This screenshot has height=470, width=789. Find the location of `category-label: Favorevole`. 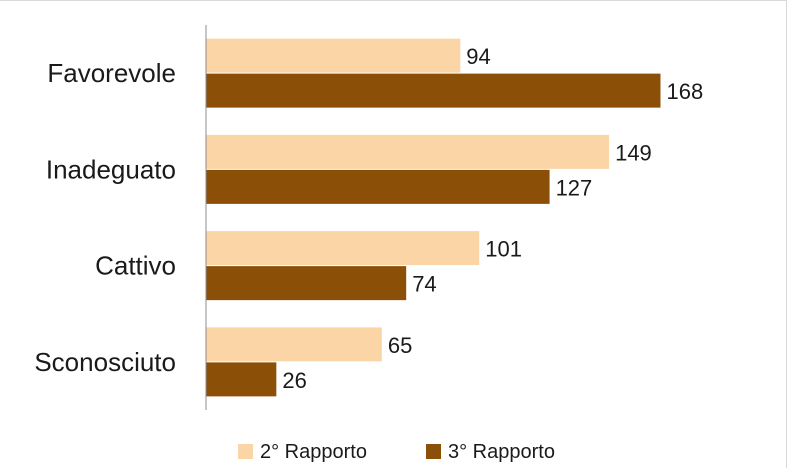

category-label: Favorevole is located at coordinates (111, 73).